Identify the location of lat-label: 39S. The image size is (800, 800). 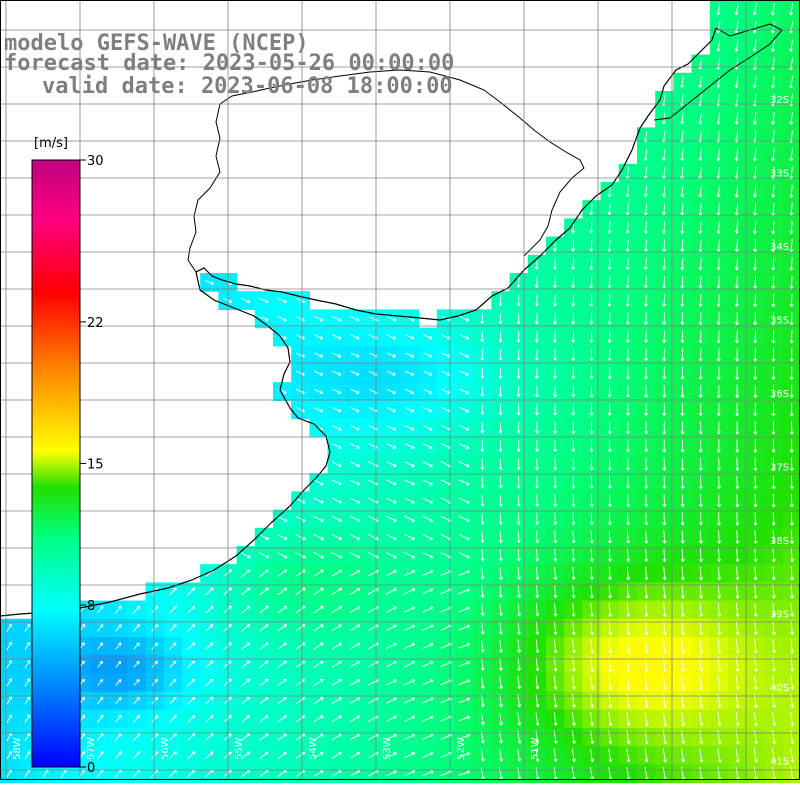
(779, 615).